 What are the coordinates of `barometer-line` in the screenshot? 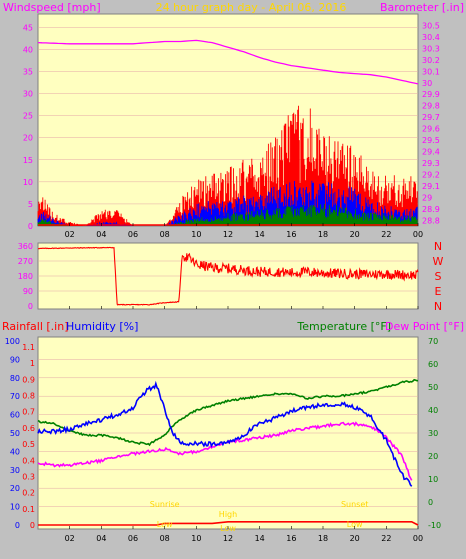 It's located at (228, 62).